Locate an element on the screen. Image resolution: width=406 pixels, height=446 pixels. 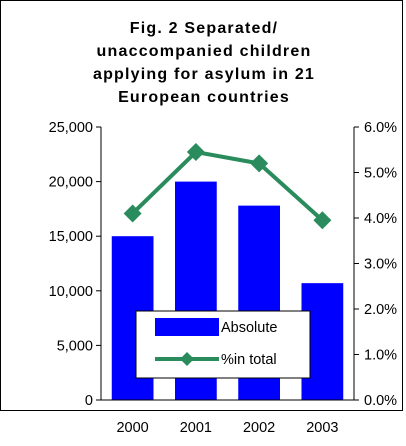
y-left-tick-label: 0 is located at coordinates (89, 401).